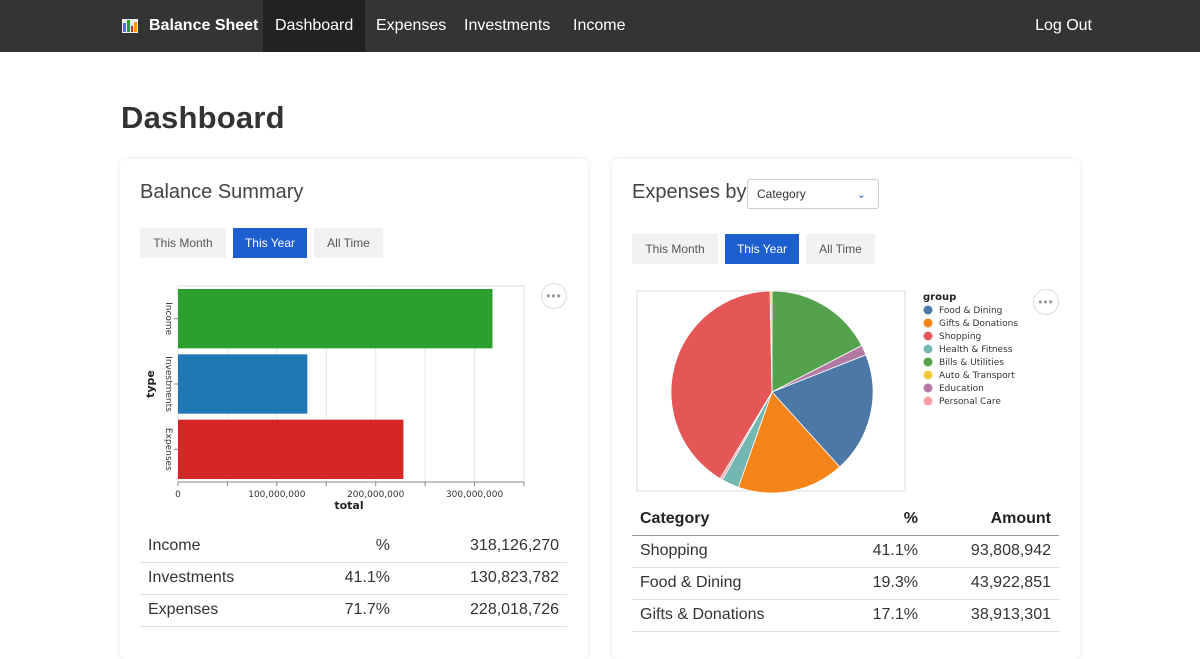  What do you see at coordinates (971, 363) in the screenshot?
I see `legend-label: Bills & Utilities` at bounding box center [971, 363].